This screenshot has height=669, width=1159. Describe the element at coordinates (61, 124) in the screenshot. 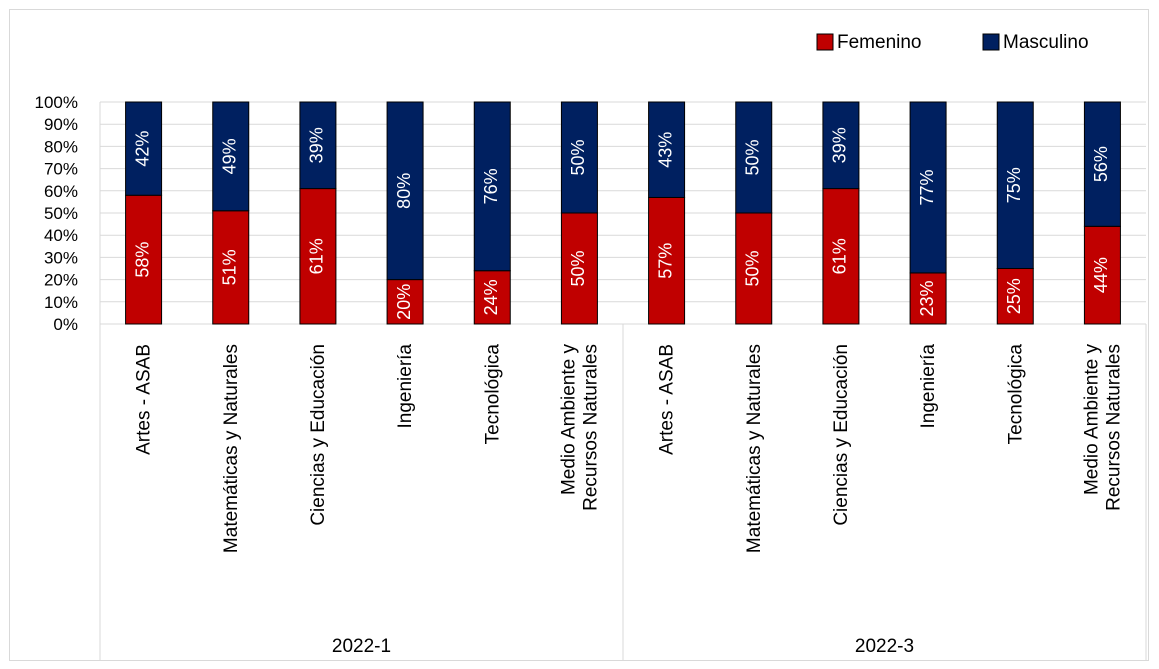

I see `y-tick-label: 90%` at that location.